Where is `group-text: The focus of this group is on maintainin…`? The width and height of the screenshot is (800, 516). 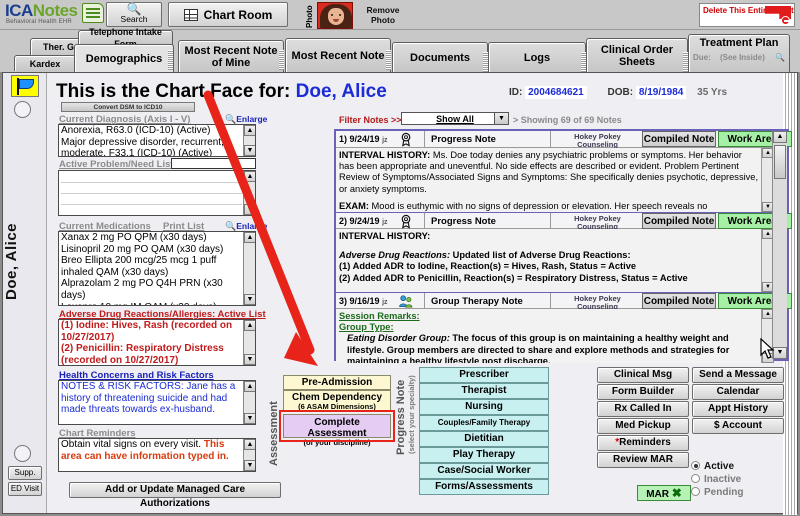 group-text: The focus of this group is on maintainin… is located at coordinates (538, 348).